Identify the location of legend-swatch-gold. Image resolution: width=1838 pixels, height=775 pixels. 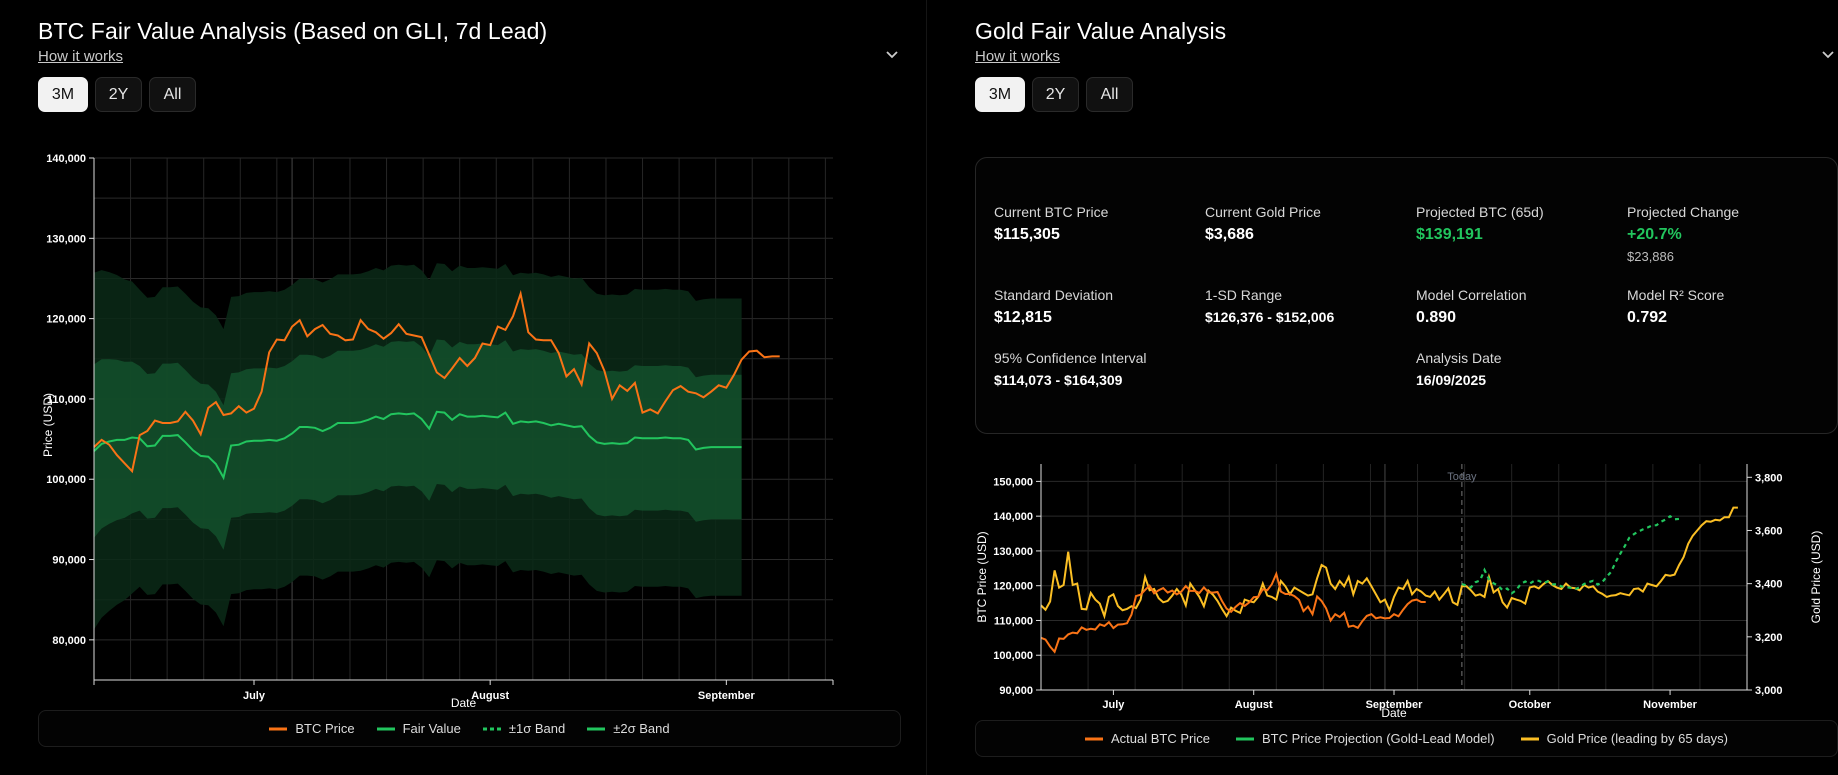
(1529, 738).